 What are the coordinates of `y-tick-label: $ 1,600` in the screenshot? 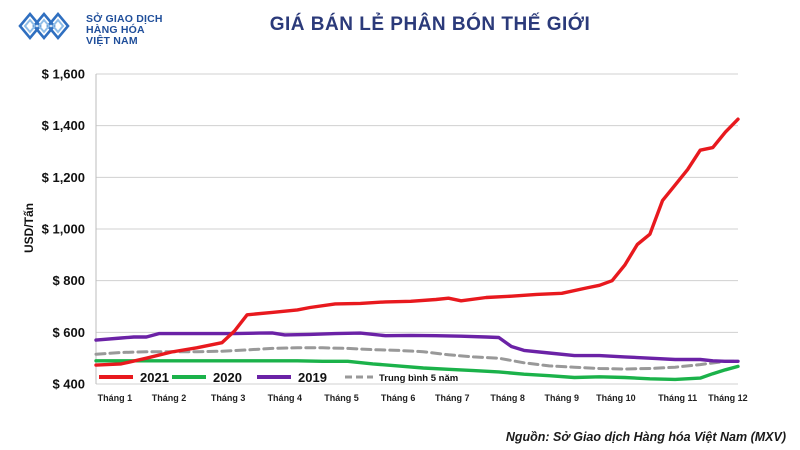 It's located at (63, 74).